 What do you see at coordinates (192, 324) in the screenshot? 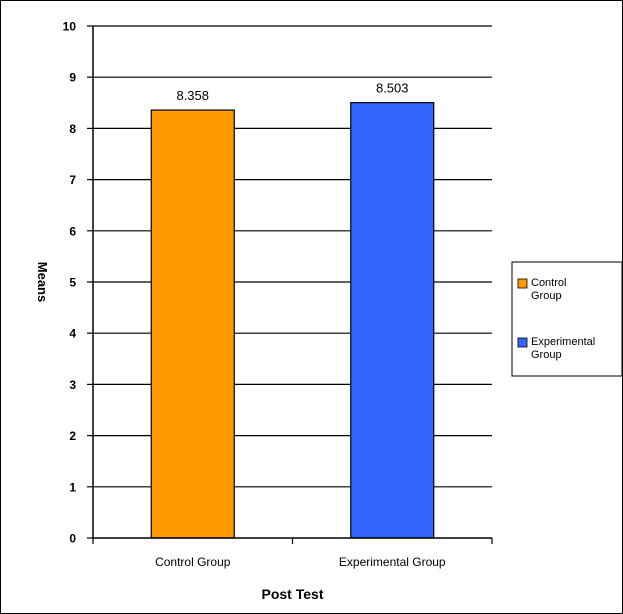
I see `bar-control-group` at bounding box center [192, 324].